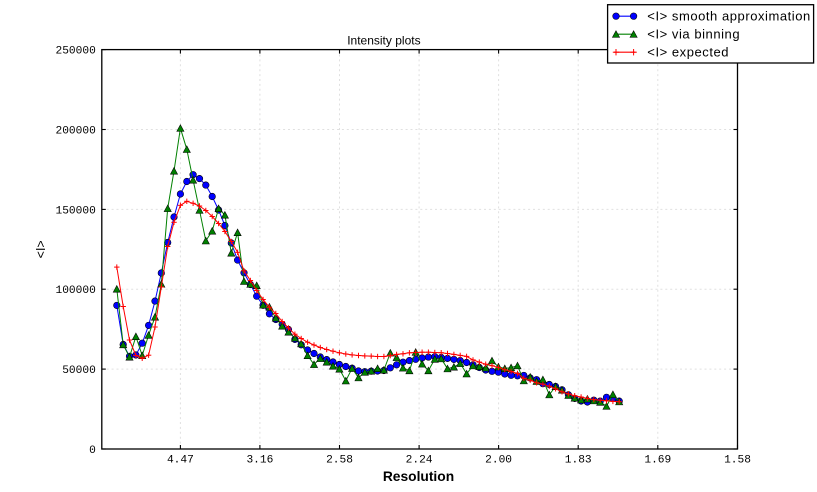  I want to click on svg-text: <I> via binning, so click(693, 34).